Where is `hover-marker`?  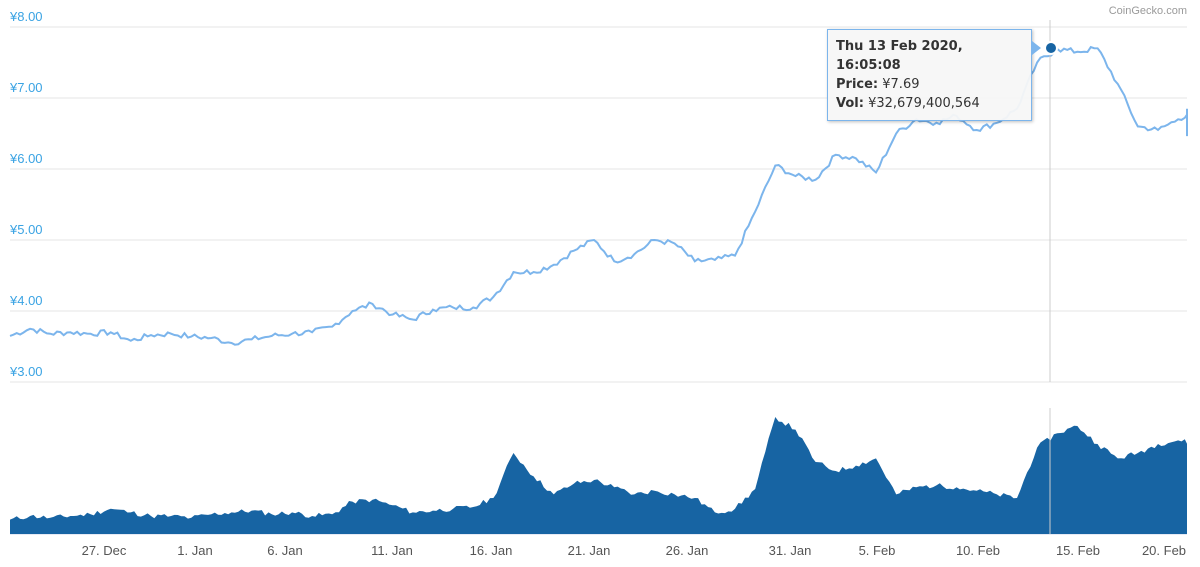
hover-marker is located at coordinates (1051, 48).